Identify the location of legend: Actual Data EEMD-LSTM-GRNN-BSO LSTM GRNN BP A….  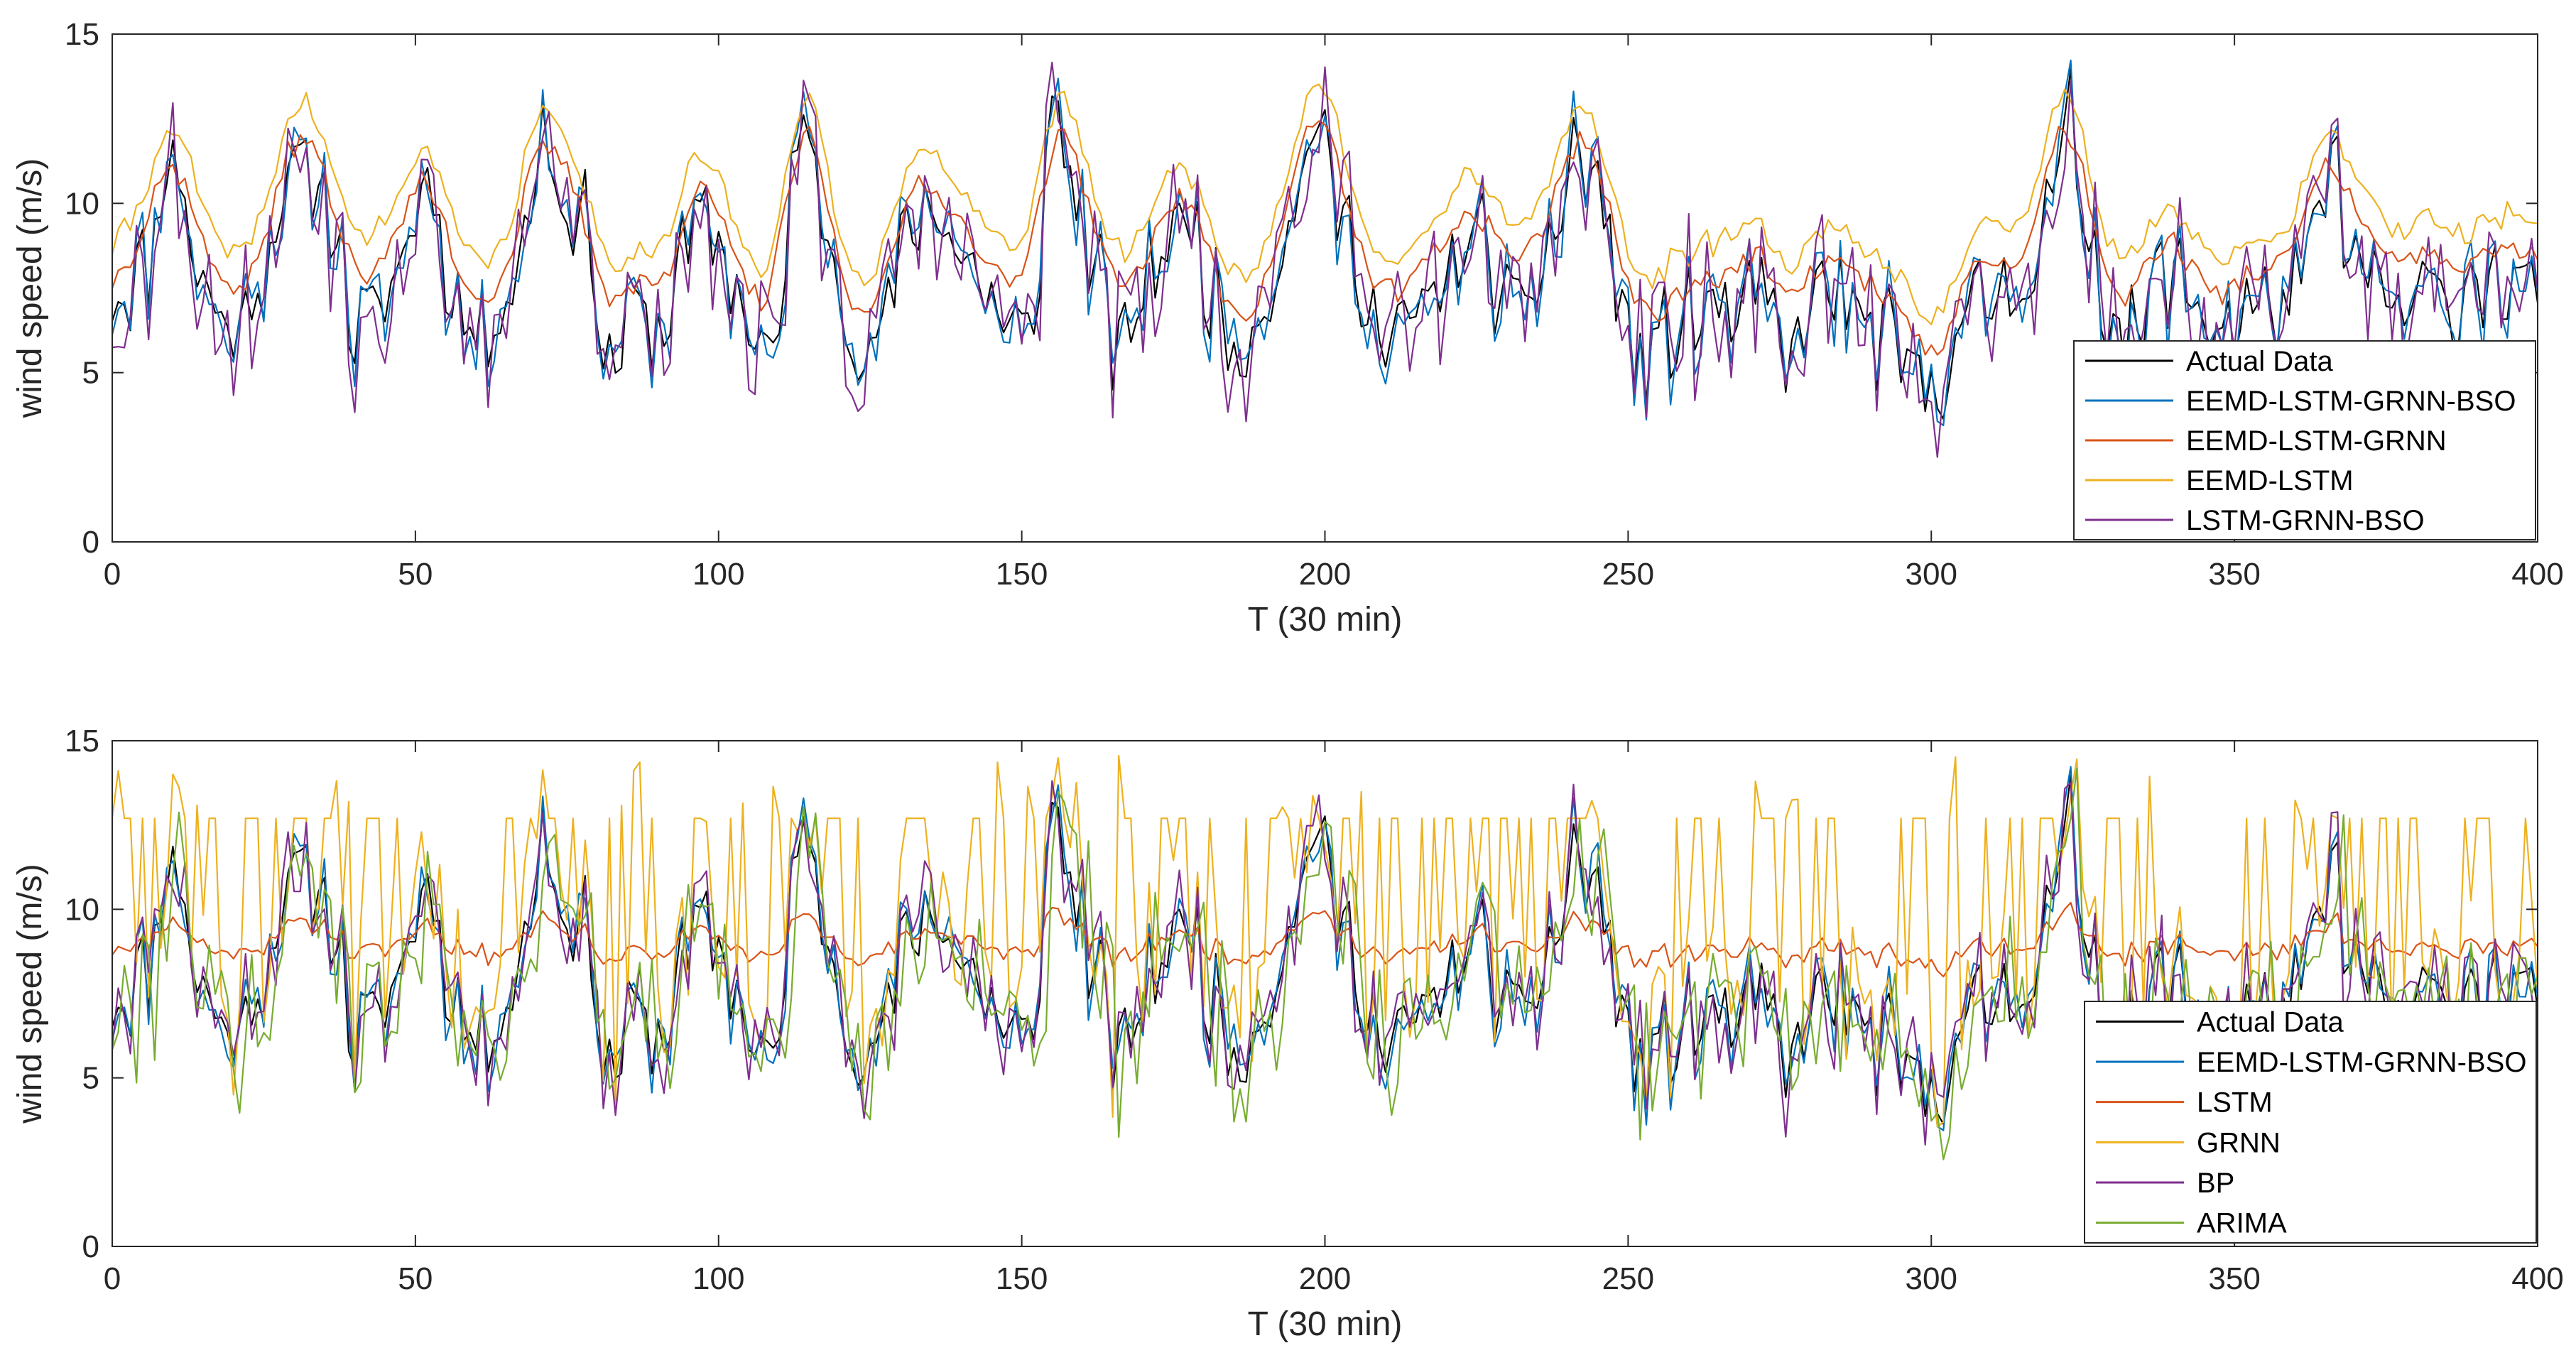
(2310, 1122).